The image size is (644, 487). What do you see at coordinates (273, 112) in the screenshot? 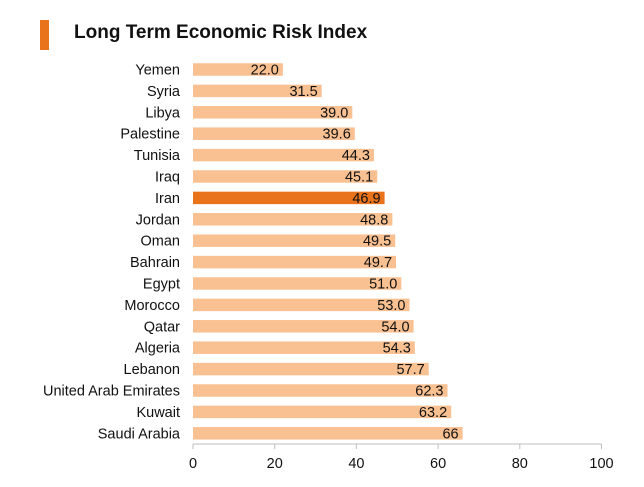
I see `bar-libya` at bounding box center [273, 112].